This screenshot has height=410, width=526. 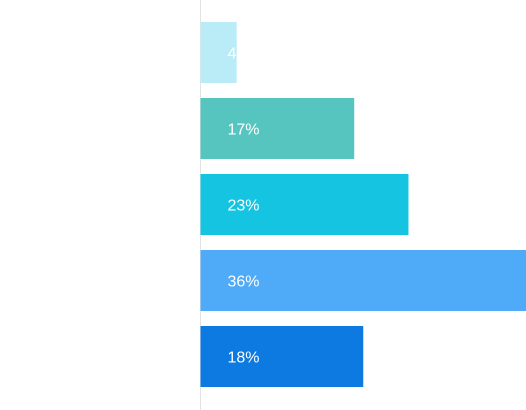 What do you see at coordinates (244, 130) in the screenshot?
I see `bar-label-1: 17%` at bounding box center [244, 130].